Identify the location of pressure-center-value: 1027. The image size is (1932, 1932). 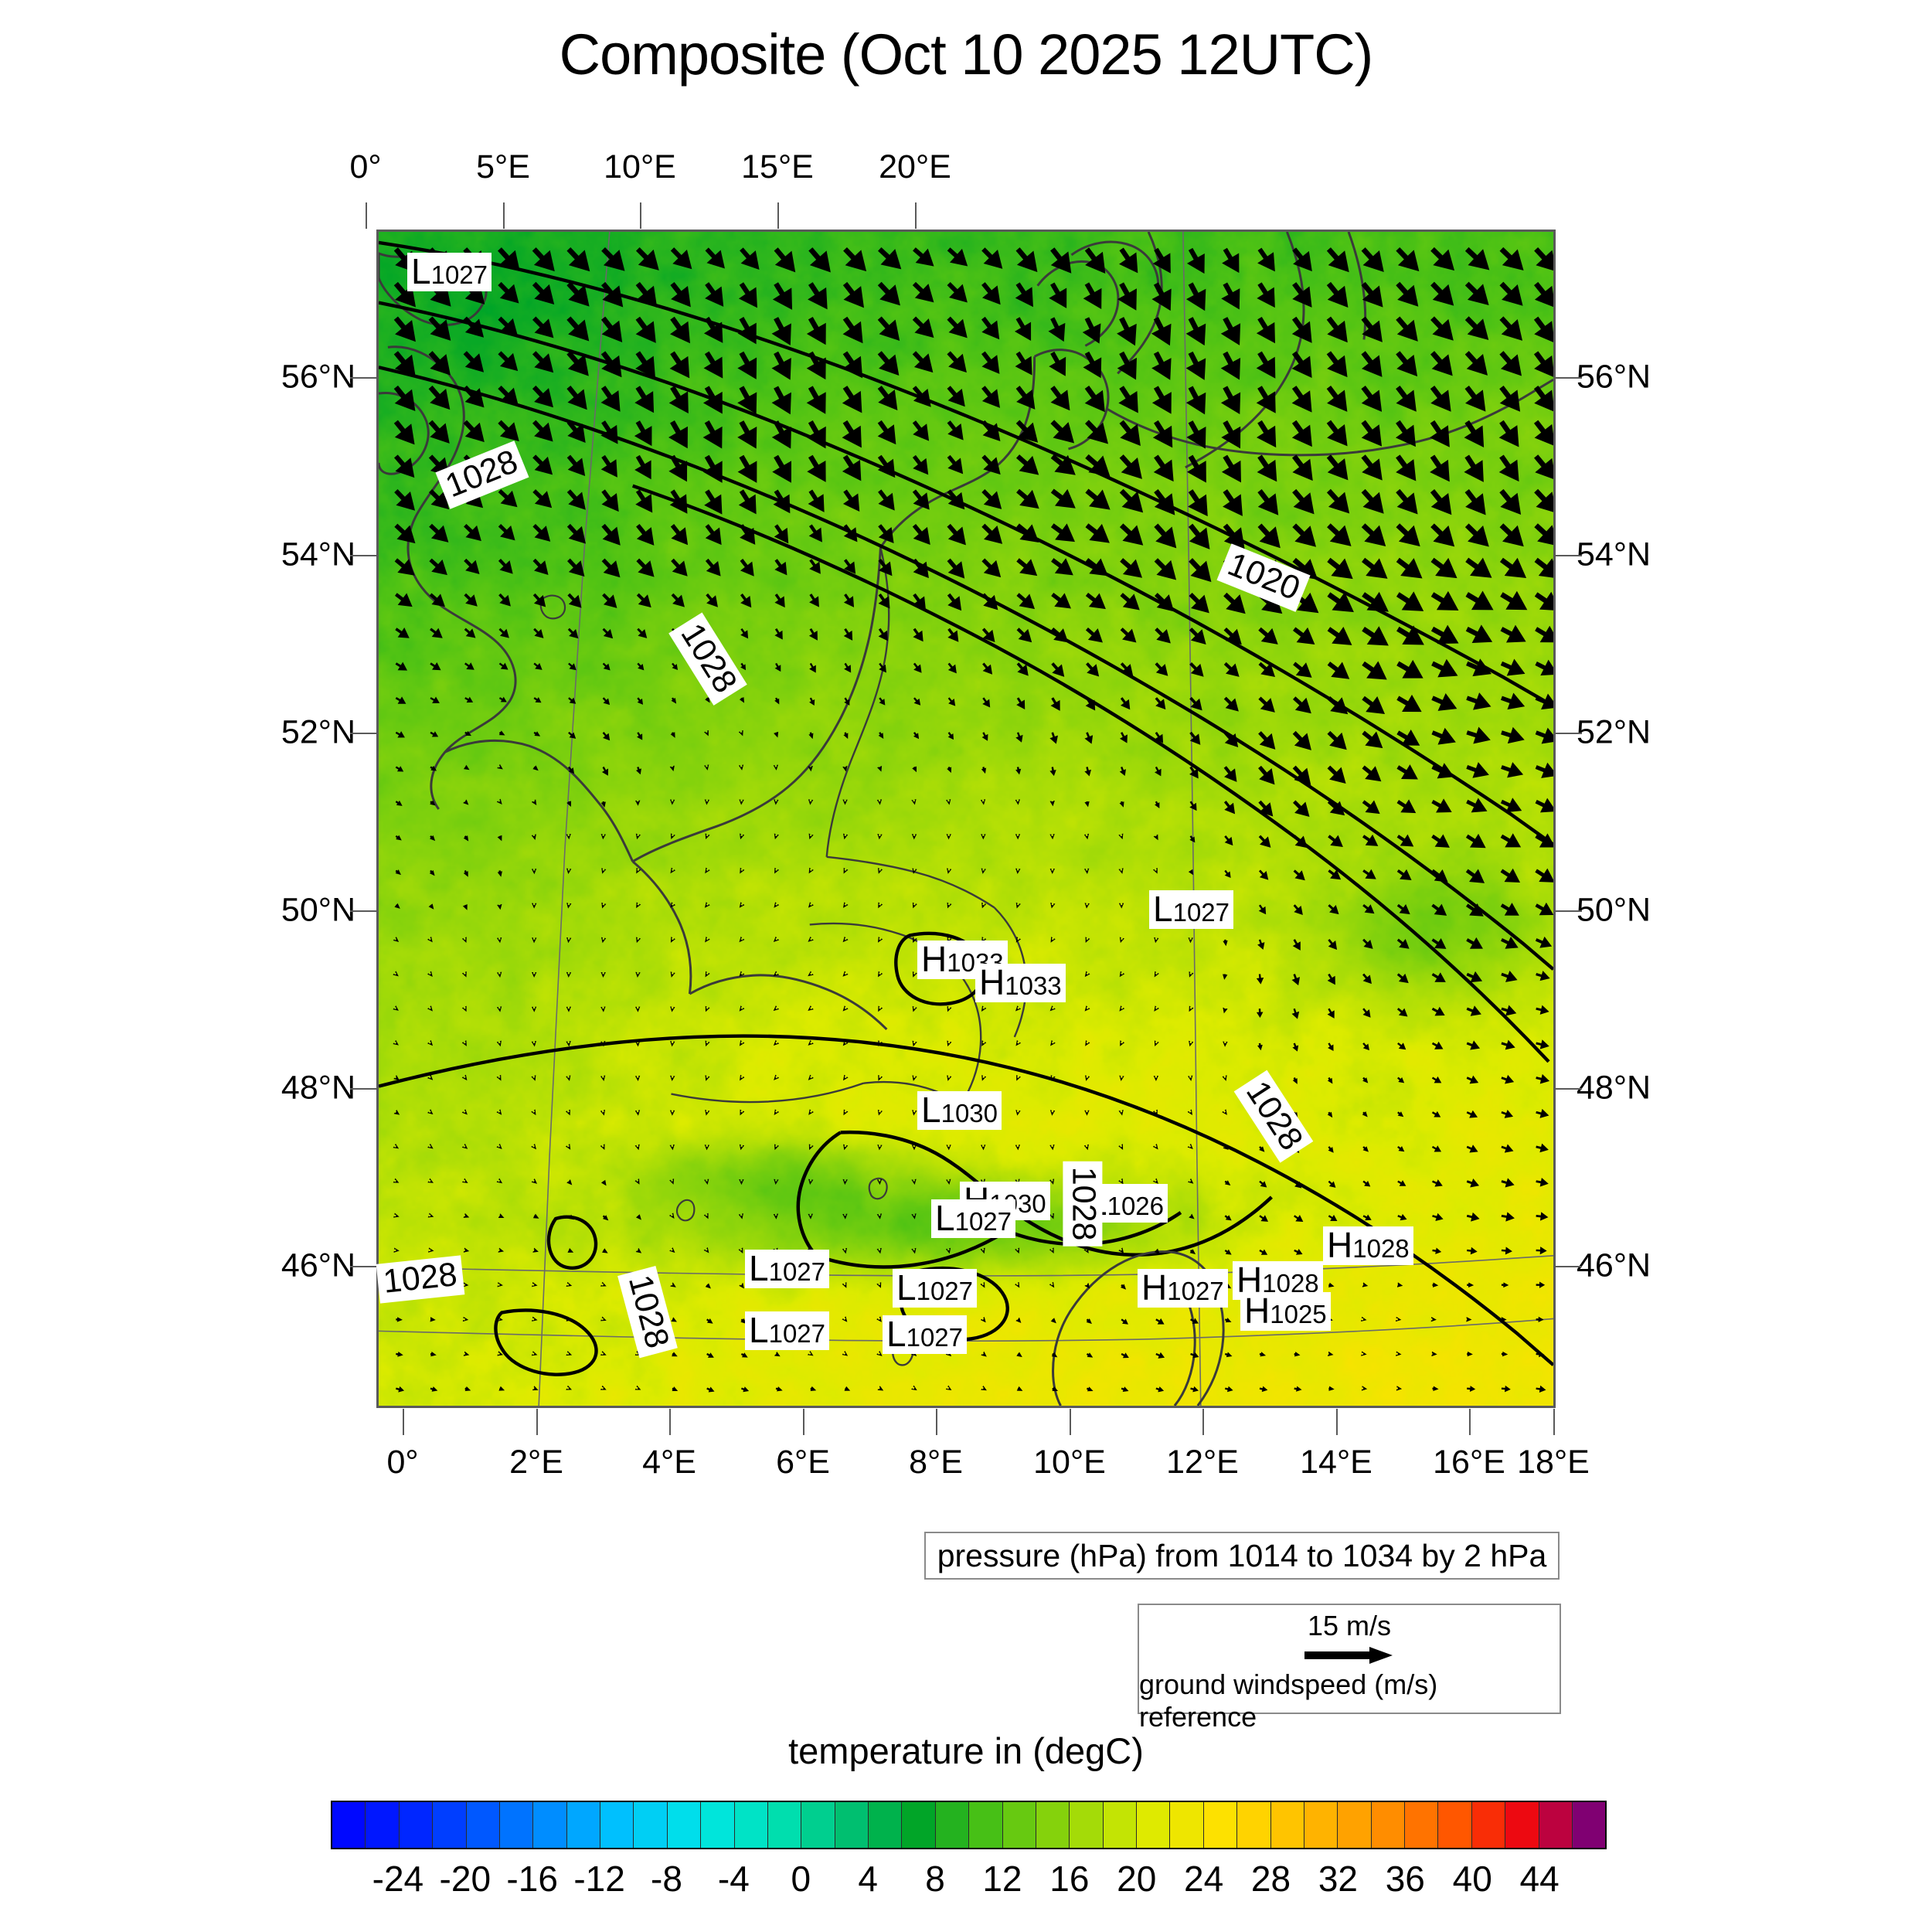
(983, 1221).